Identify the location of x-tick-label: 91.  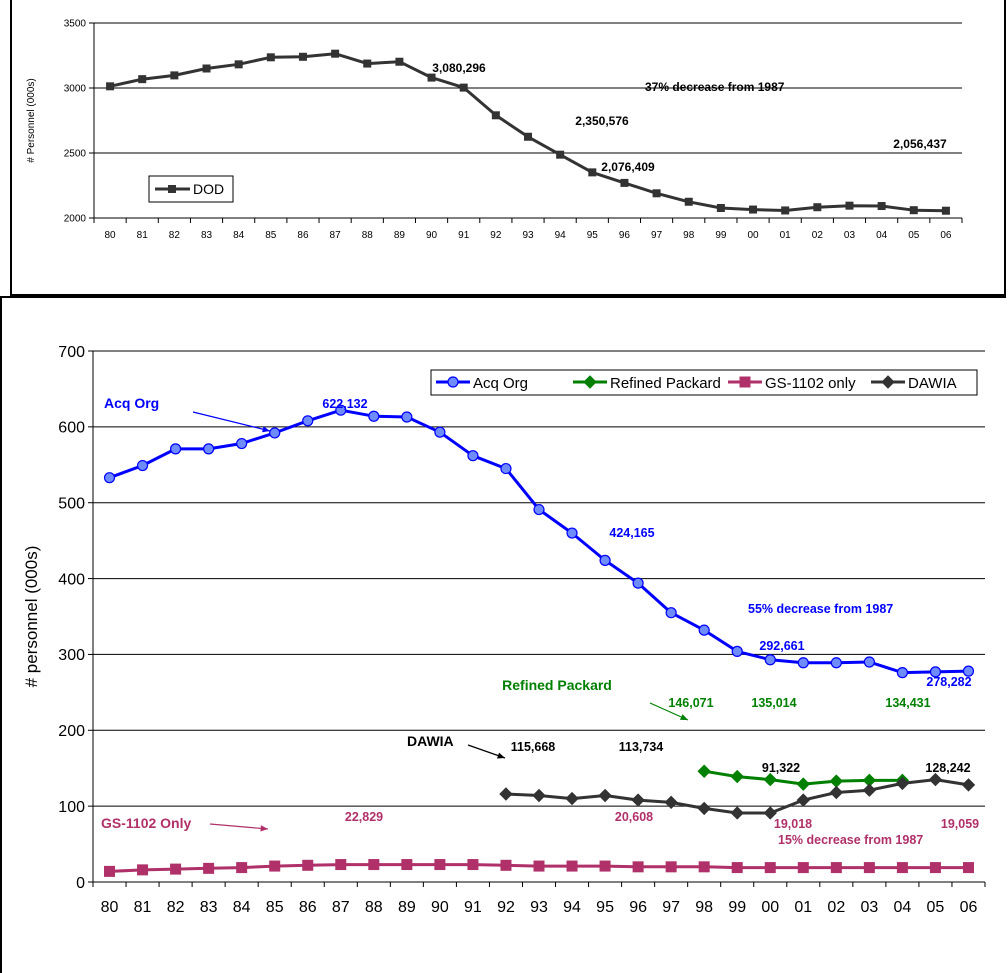
(464, 235).